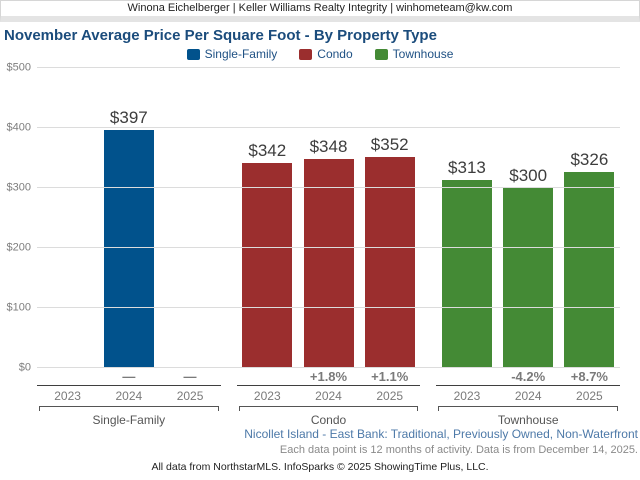  Describe the element at coordinates (589, 160) in the screenshot. I see `bar-value-label: $326` at that location.